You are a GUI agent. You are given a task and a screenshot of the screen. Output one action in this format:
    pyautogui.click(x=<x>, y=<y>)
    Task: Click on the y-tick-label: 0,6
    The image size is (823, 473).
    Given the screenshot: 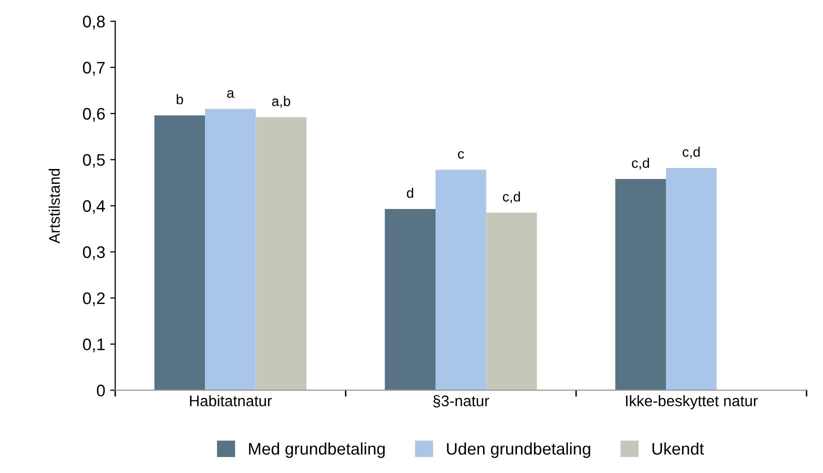 What is the action you would take?
    pyautogui.click(x=93, y=115)
    